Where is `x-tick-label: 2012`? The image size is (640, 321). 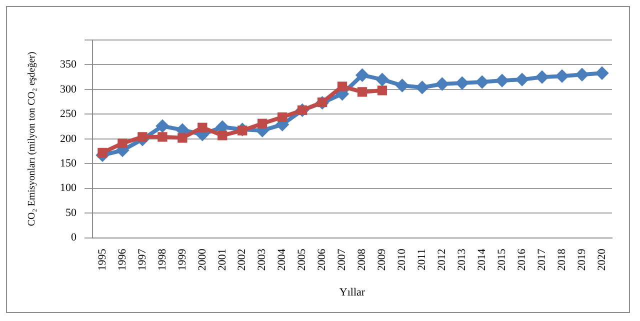
x-tick-label: 2012 is located at coordinates (442, 259).